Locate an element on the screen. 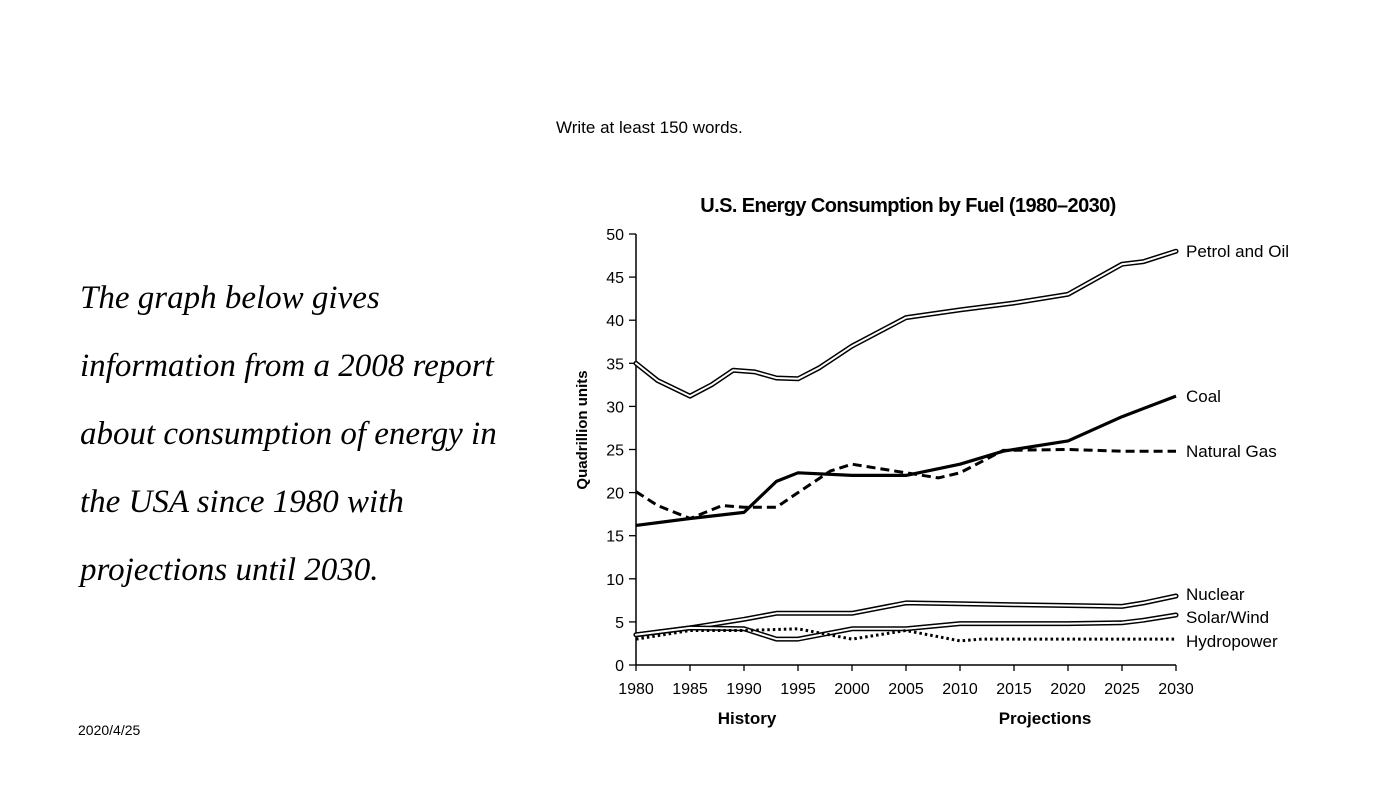  series-label: Hydropower is located at coordinates (1232, 641).